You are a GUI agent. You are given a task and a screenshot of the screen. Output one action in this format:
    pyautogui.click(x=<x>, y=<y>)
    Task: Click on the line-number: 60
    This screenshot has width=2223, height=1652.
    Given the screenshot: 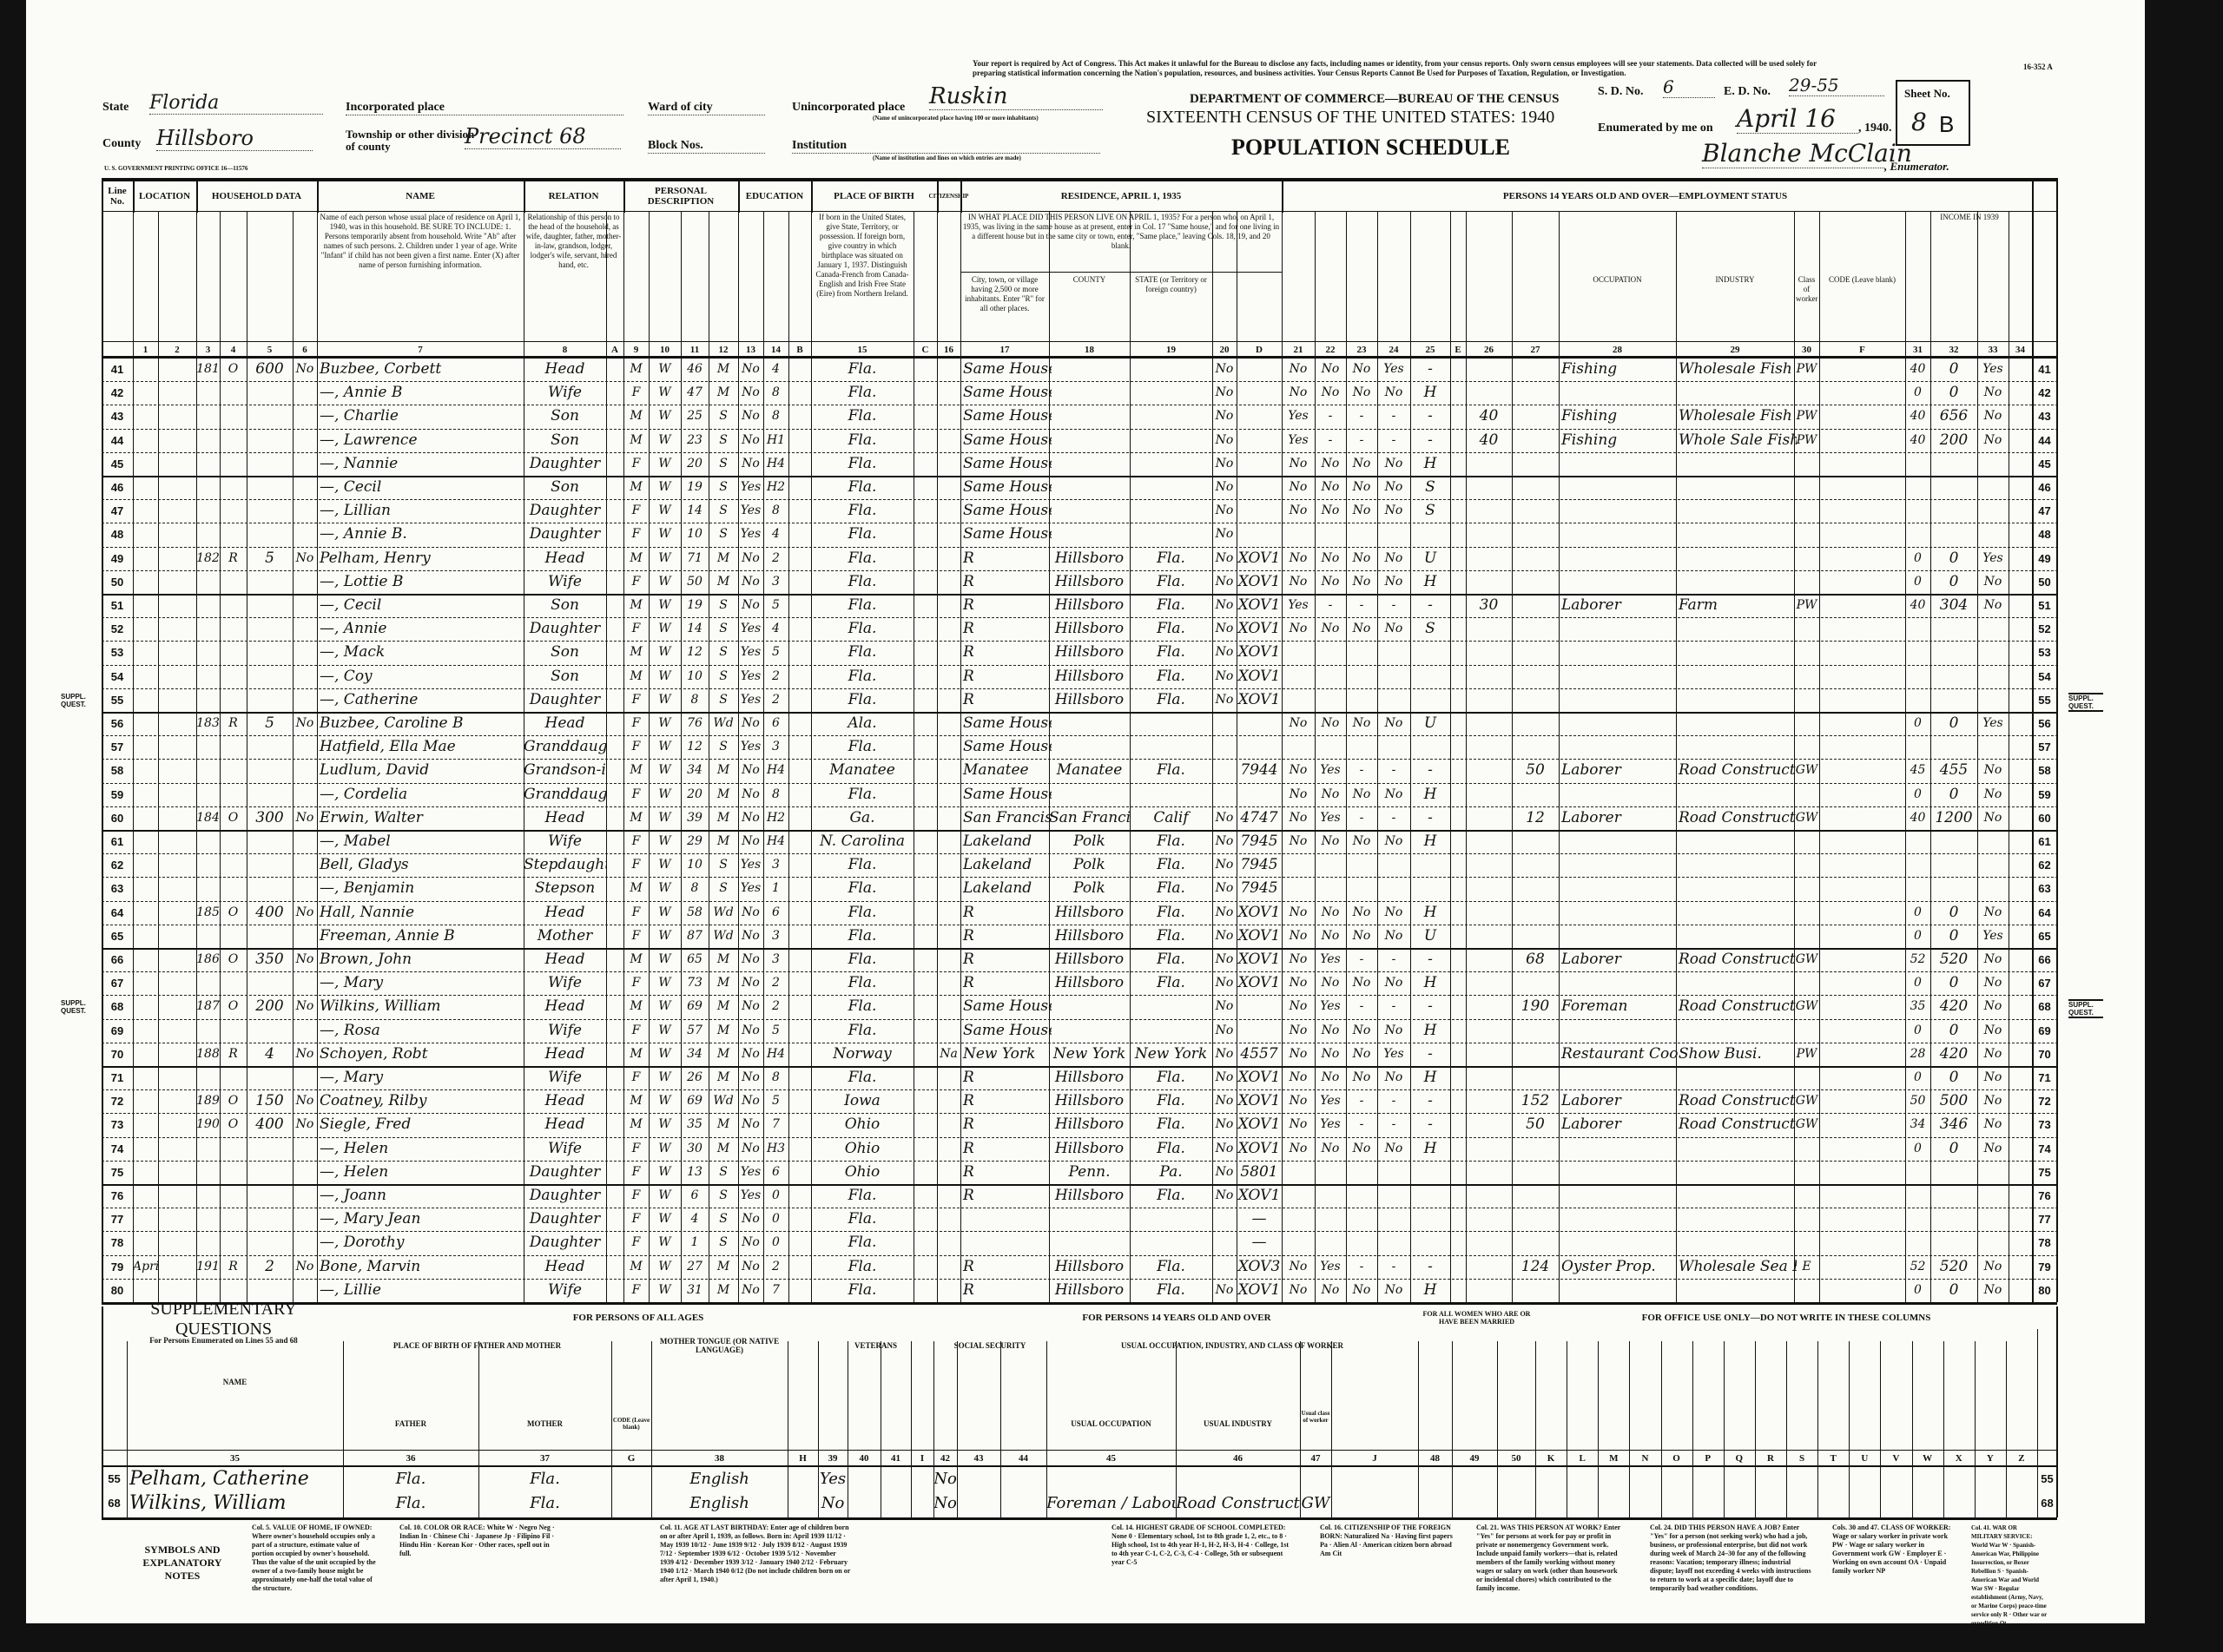 What is the action you would take?
    pyautogui.click(x=117, y=818)
    